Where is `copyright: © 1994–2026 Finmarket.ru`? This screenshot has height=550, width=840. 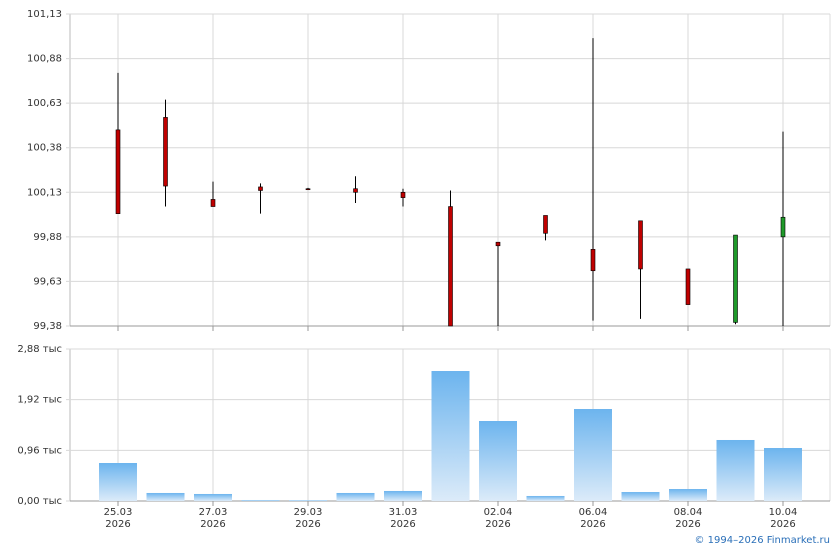 copyright: © 1994–2026 Finmarket.ru is located at coordinates (762, 540).